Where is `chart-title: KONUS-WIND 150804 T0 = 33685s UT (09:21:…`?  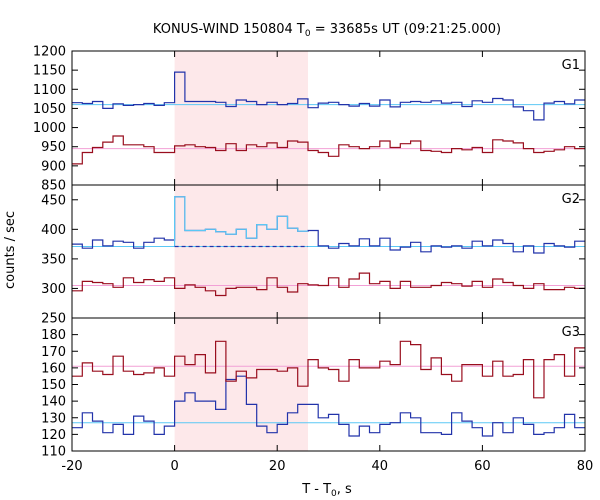
chart-title: KONUS-WIND 150804 T0 = 33685s UT (09:21:… is located at coordinates (327, 30).